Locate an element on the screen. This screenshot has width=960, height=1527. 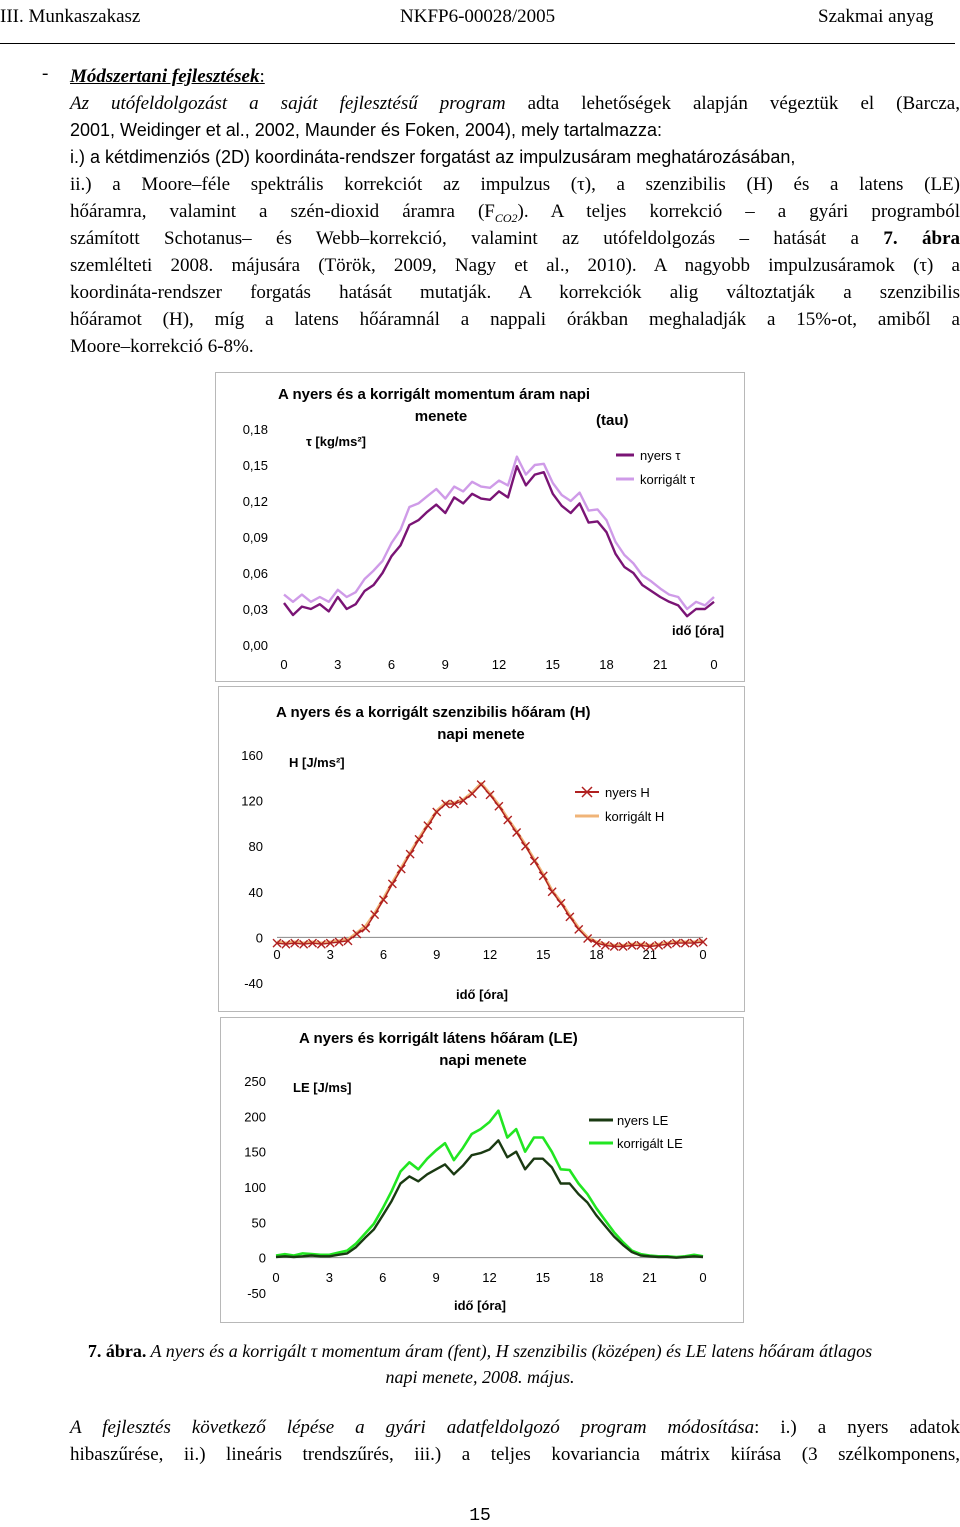
chart-le-ytick: -50 is located at coordinates (256, 1293).